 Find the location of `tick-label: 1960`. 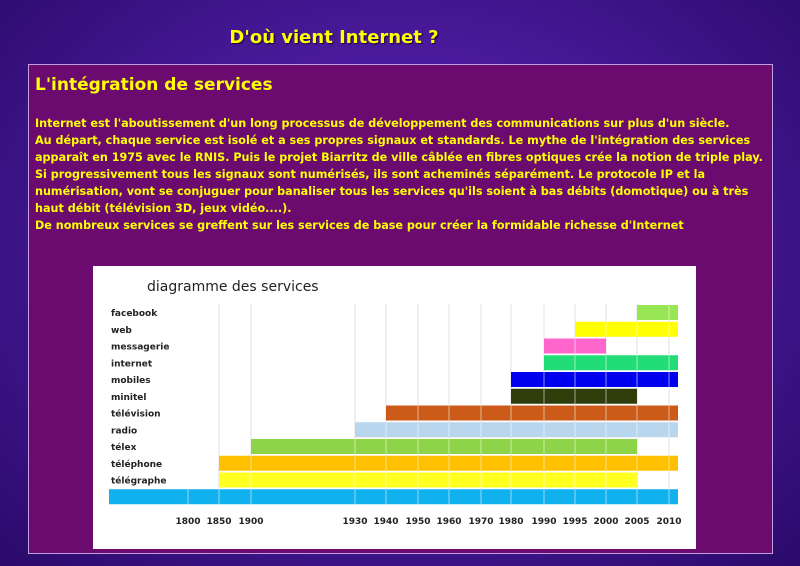

tick-label: 1960 is located at coordinates (448, 522).